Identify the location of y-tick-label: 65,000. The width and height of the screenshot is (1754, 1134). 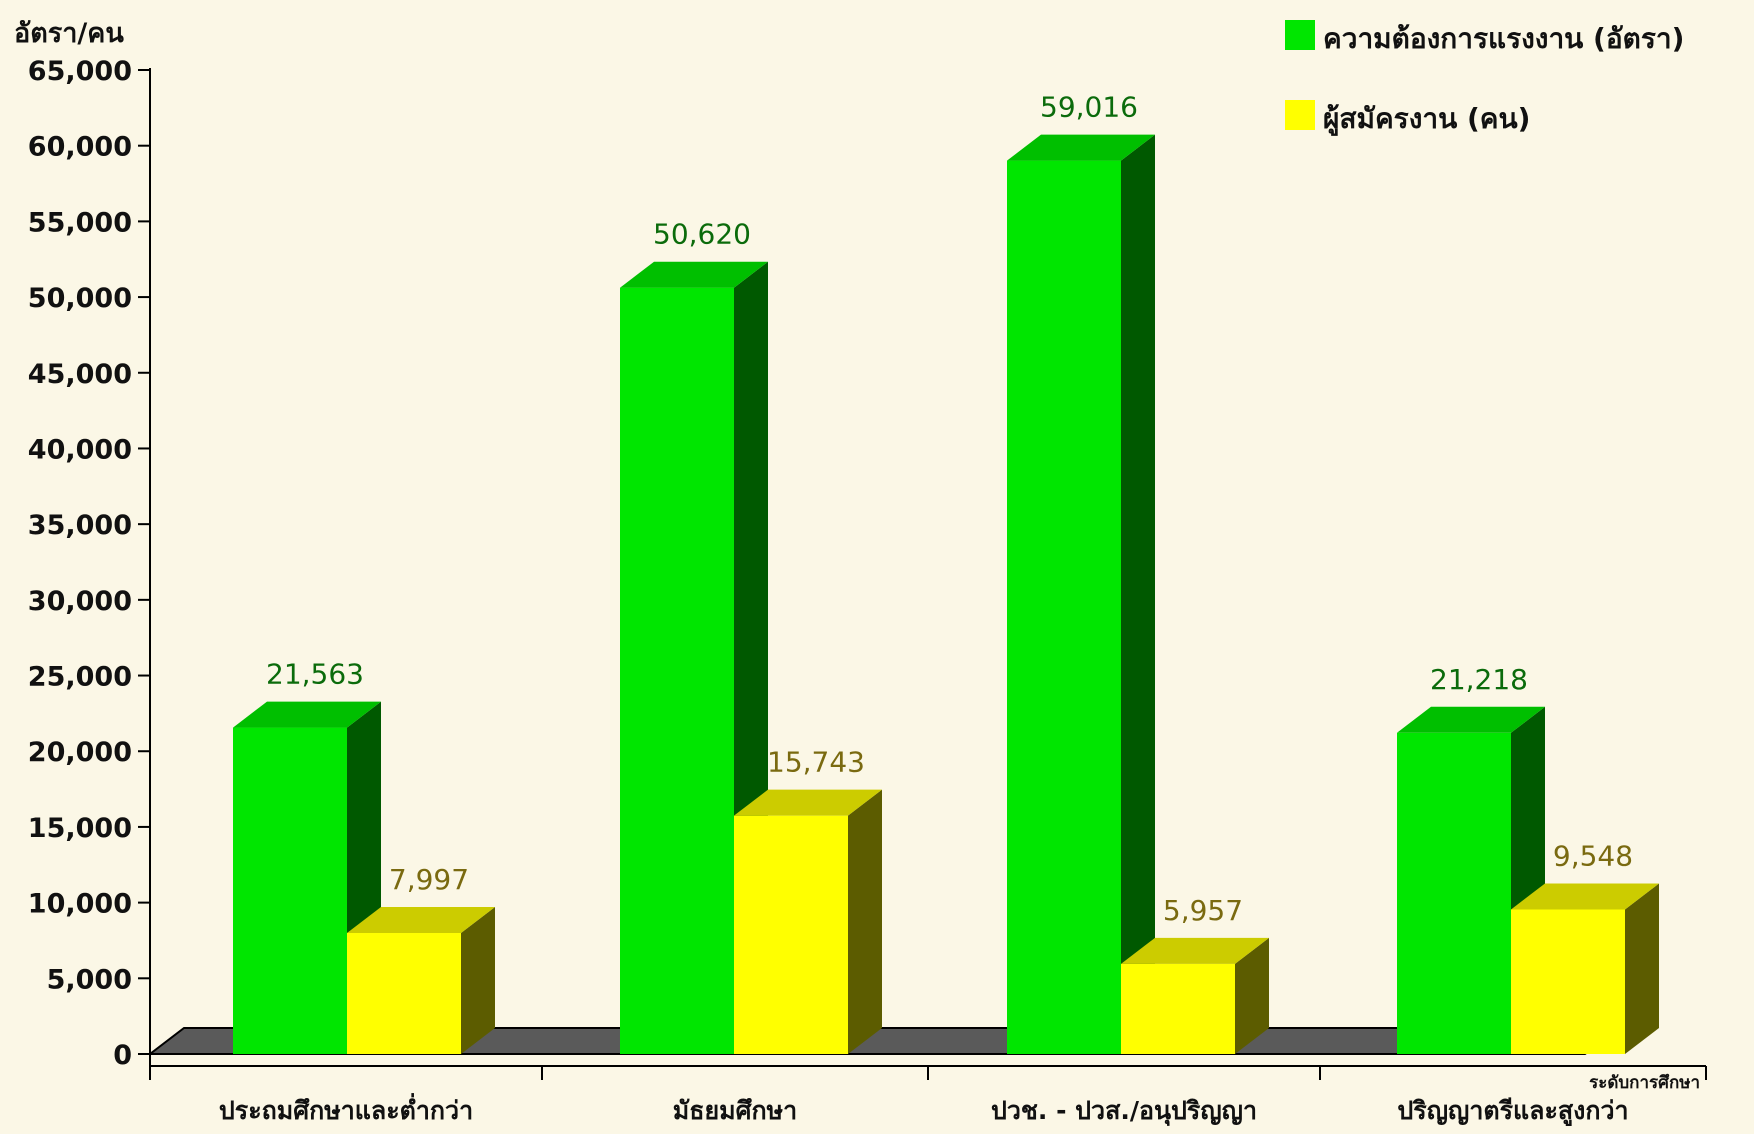
(80, 71).